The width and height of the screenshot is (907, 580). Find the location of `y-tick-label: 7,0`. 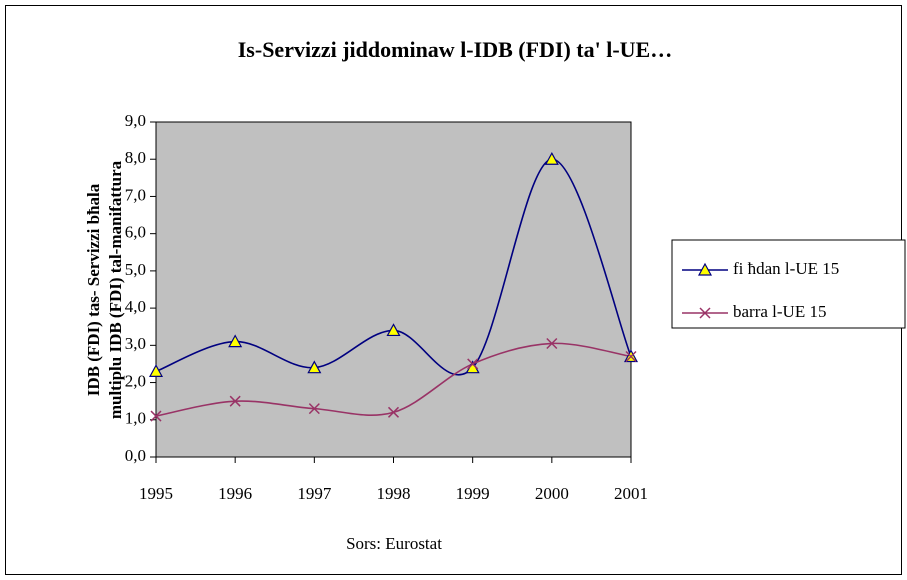

y-tick-label: 7,0 is located at coordinates (135, 194).